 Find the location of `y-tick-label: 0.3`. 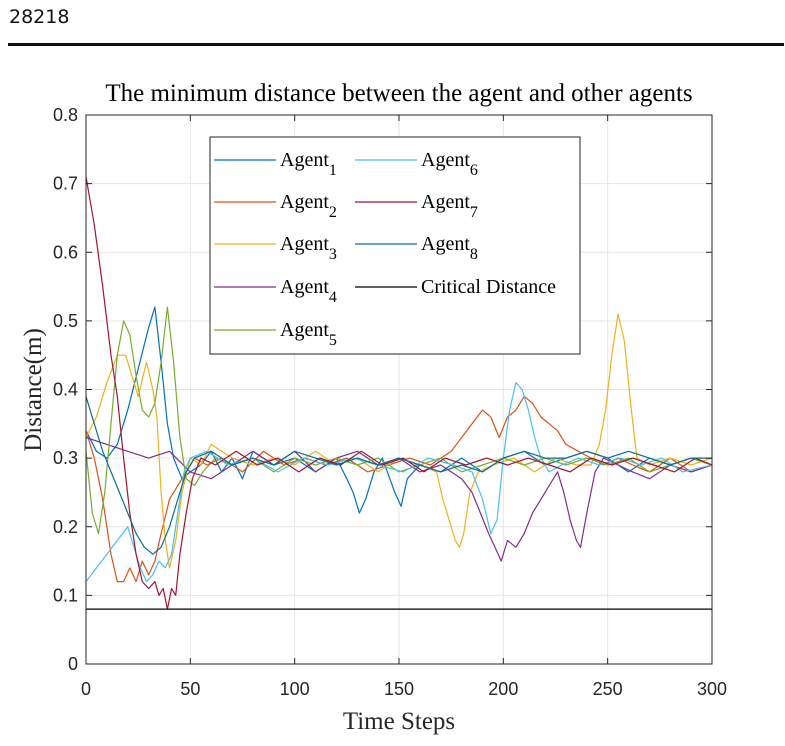

y-tick-label: 0.3 is located at coordinates (65, 458).